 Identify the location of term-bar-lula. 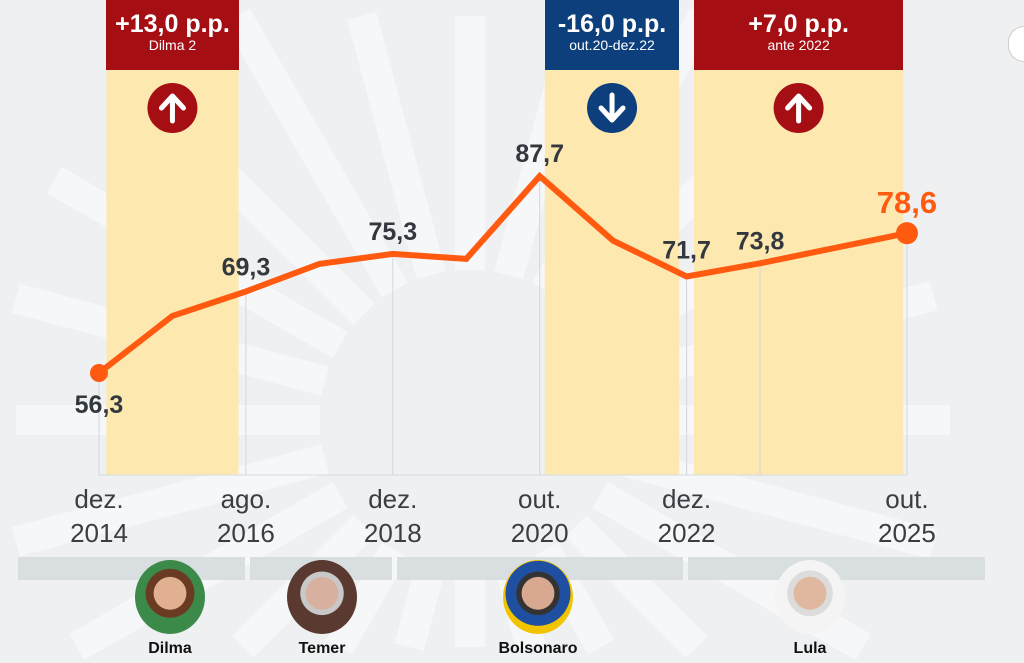
(836, 568).